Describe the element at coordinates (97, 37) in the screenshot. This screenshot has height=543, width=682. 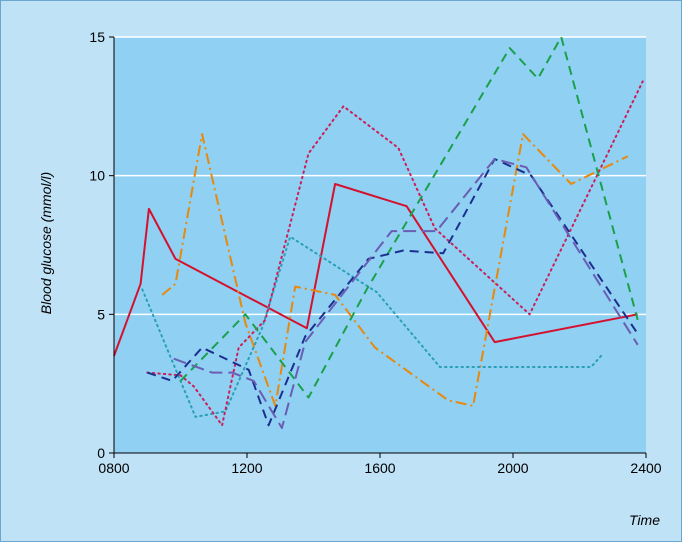
I see `y-tick-label: 15` at that location.